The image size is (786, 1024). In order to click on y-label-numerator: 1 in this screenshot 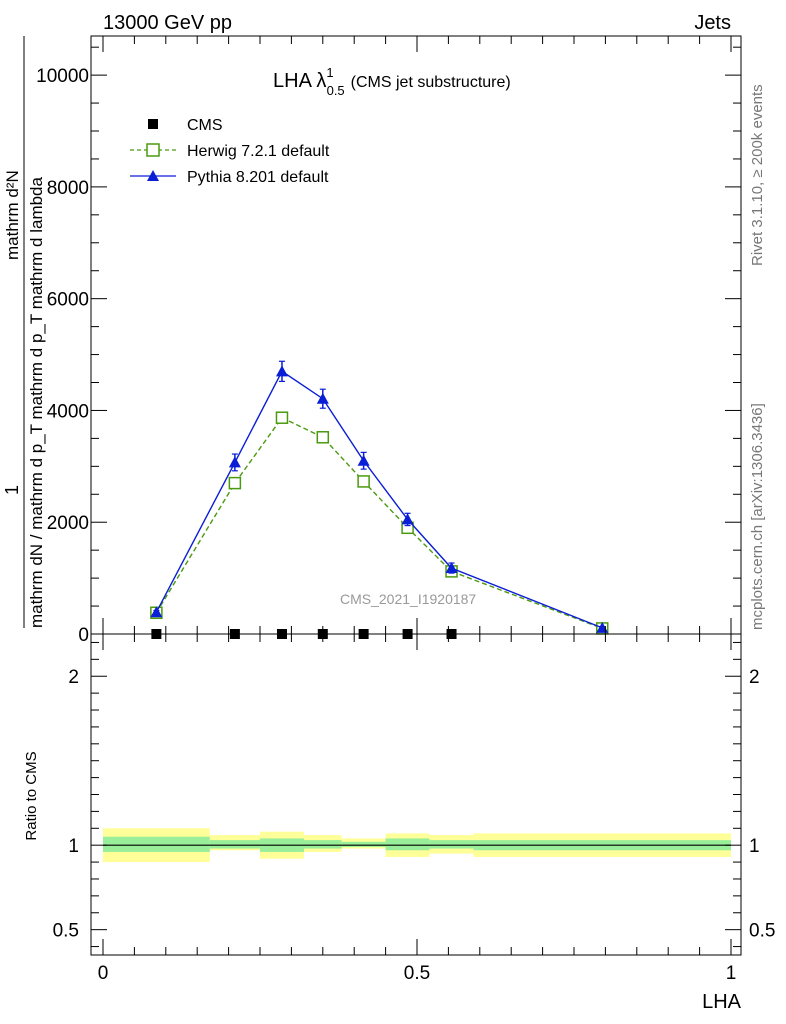, I will do `click(12, 490)`.